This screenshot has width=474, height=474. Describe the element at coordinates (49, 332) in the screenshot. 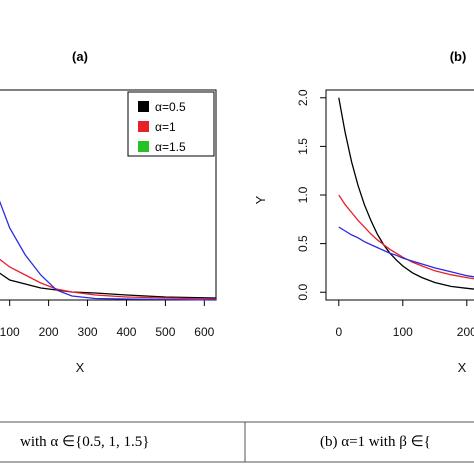

I see `panel-a-x-tick-label: 200` at that location.